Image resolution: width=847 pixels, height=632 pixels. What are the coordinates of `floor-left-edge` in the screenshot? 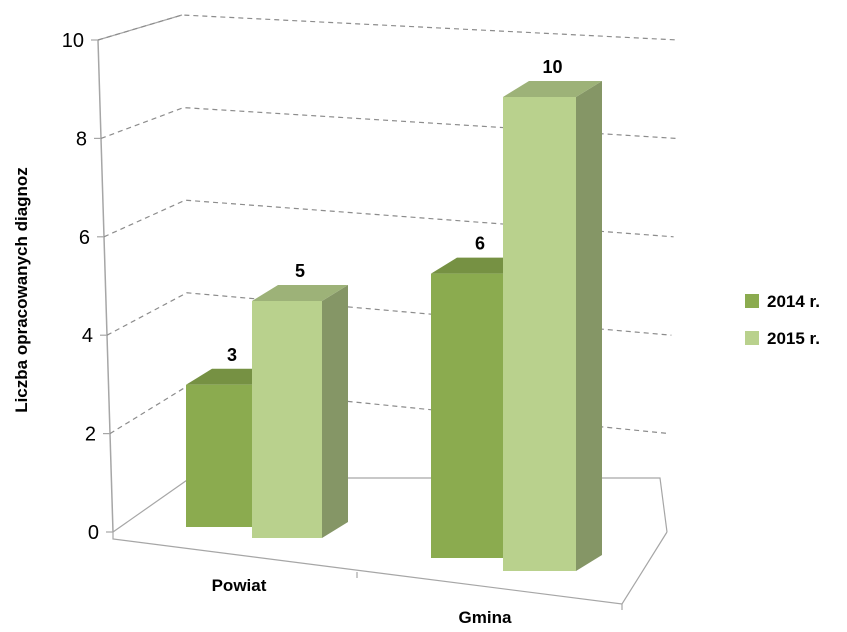 It's located at (151, 505).